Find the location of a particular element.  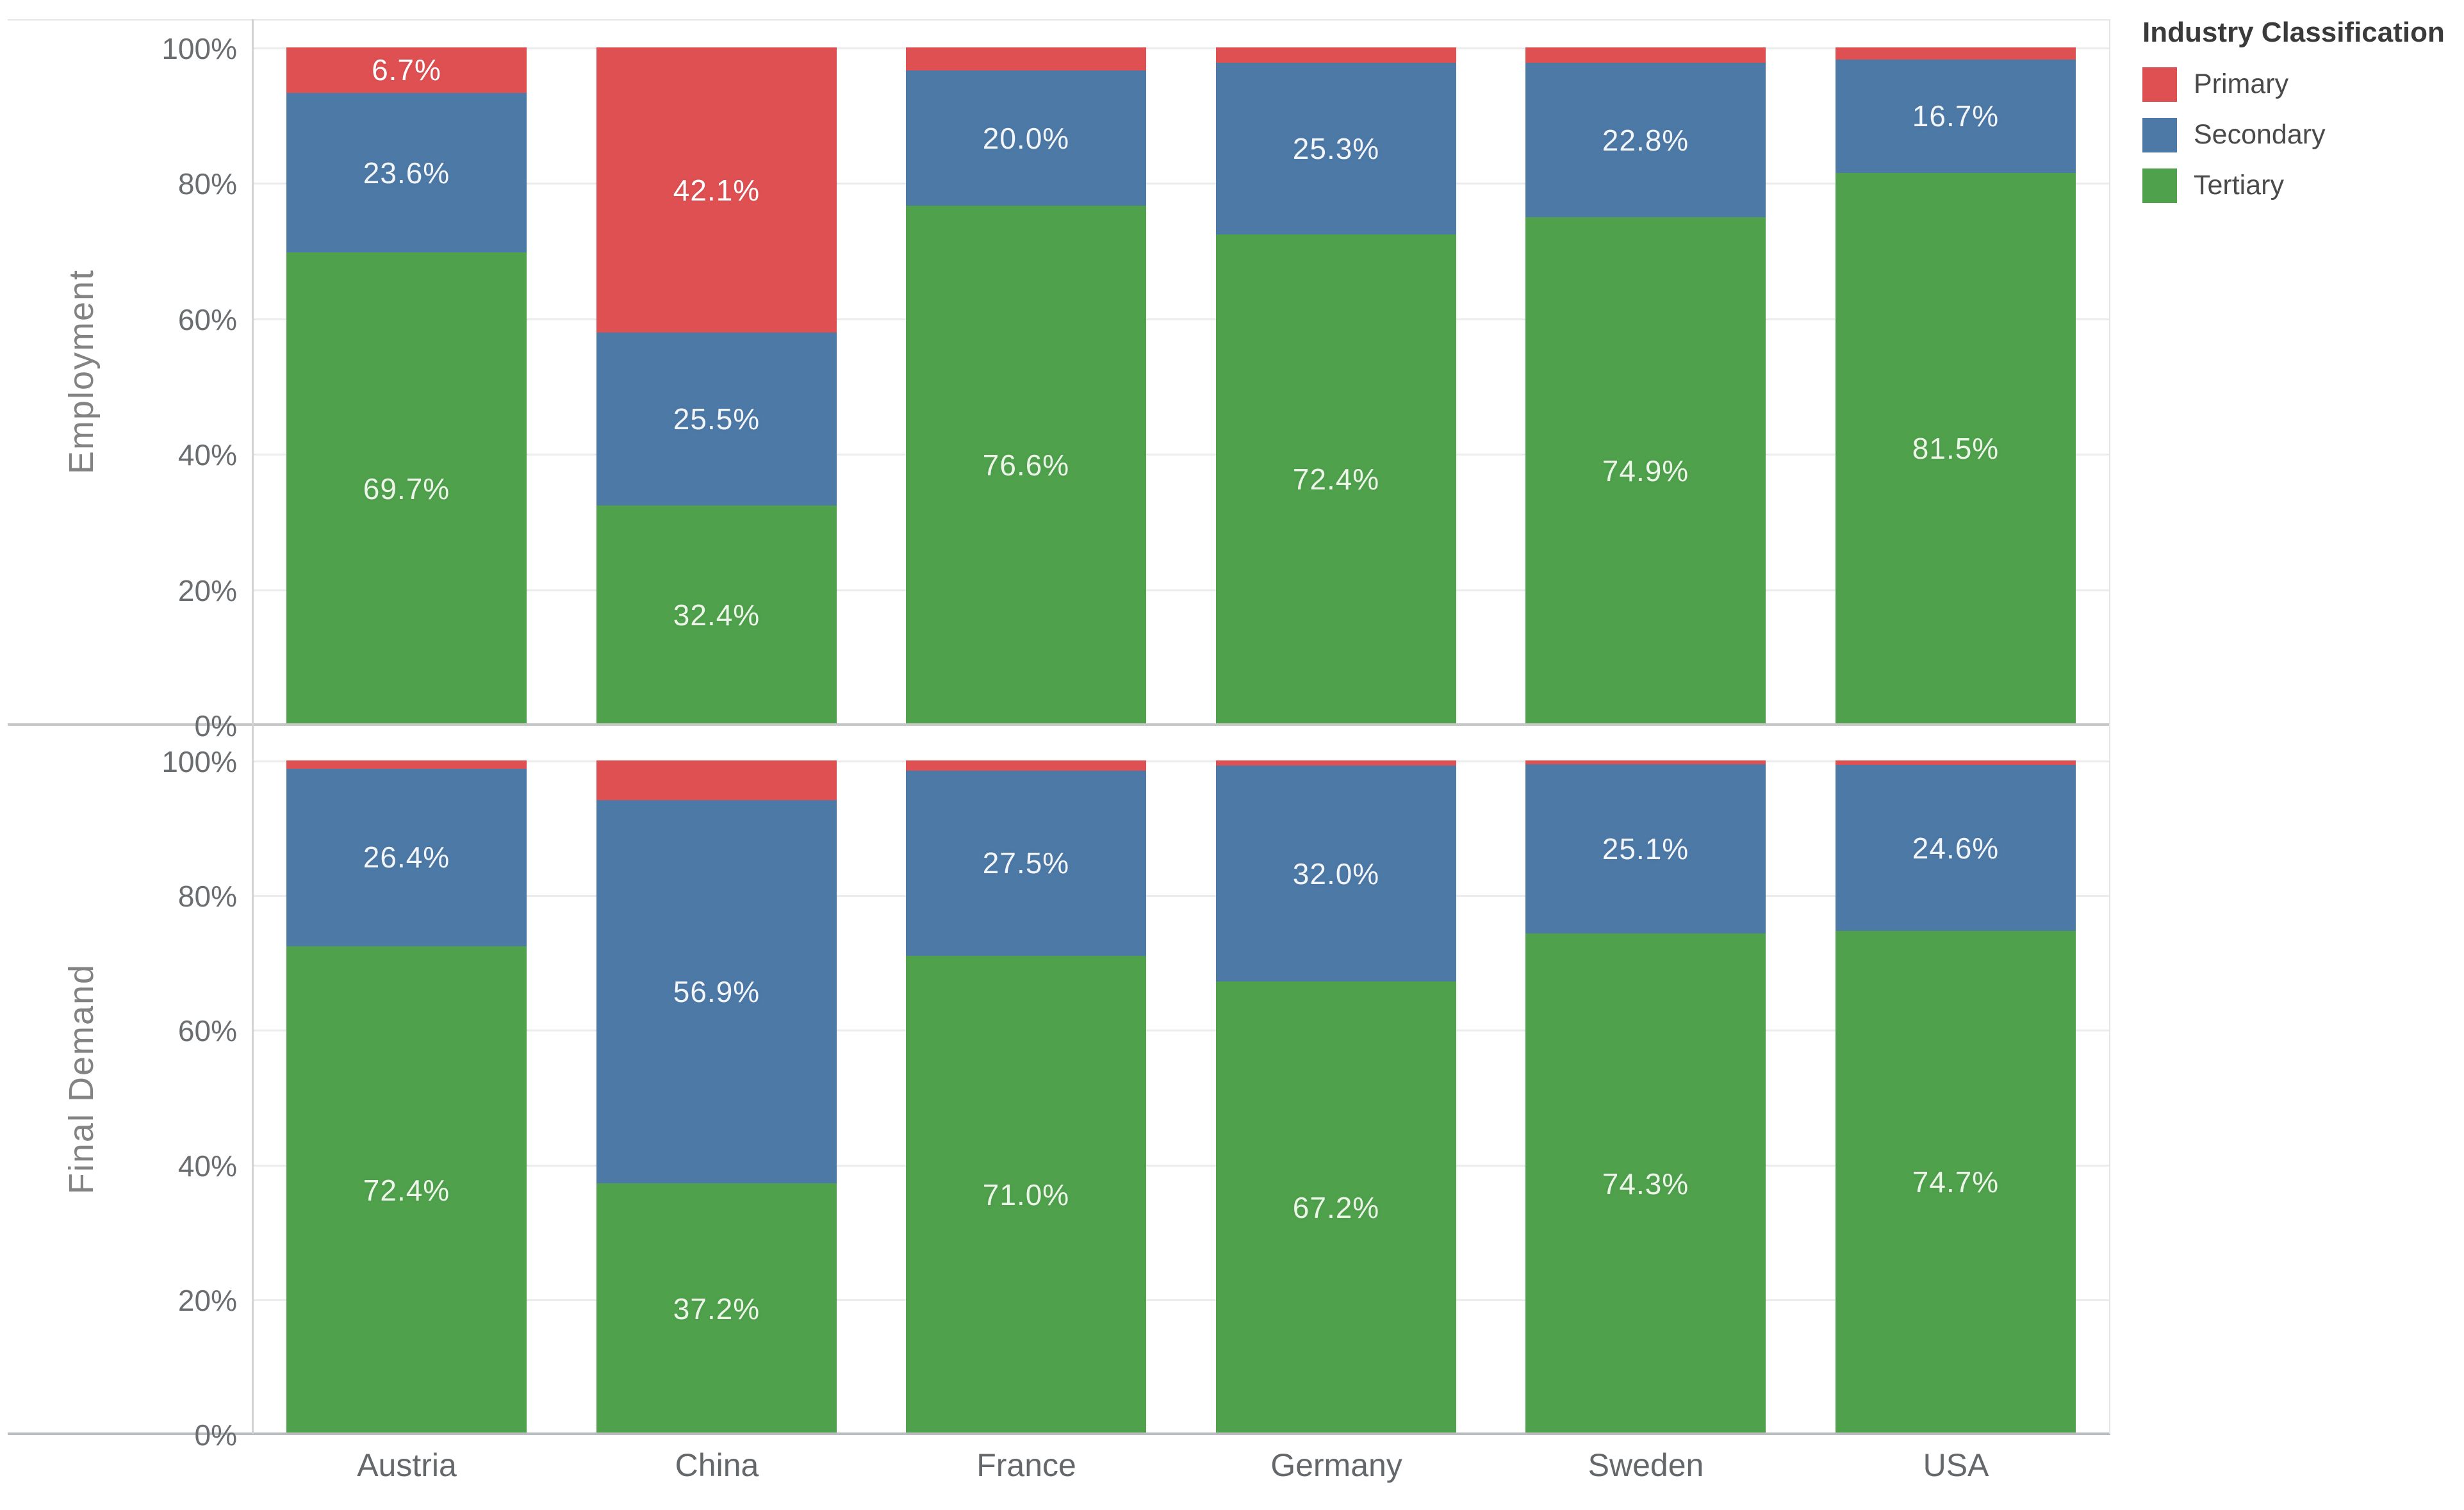

segment-final-demand-usa-primary is located at coordinates (1956, 763).